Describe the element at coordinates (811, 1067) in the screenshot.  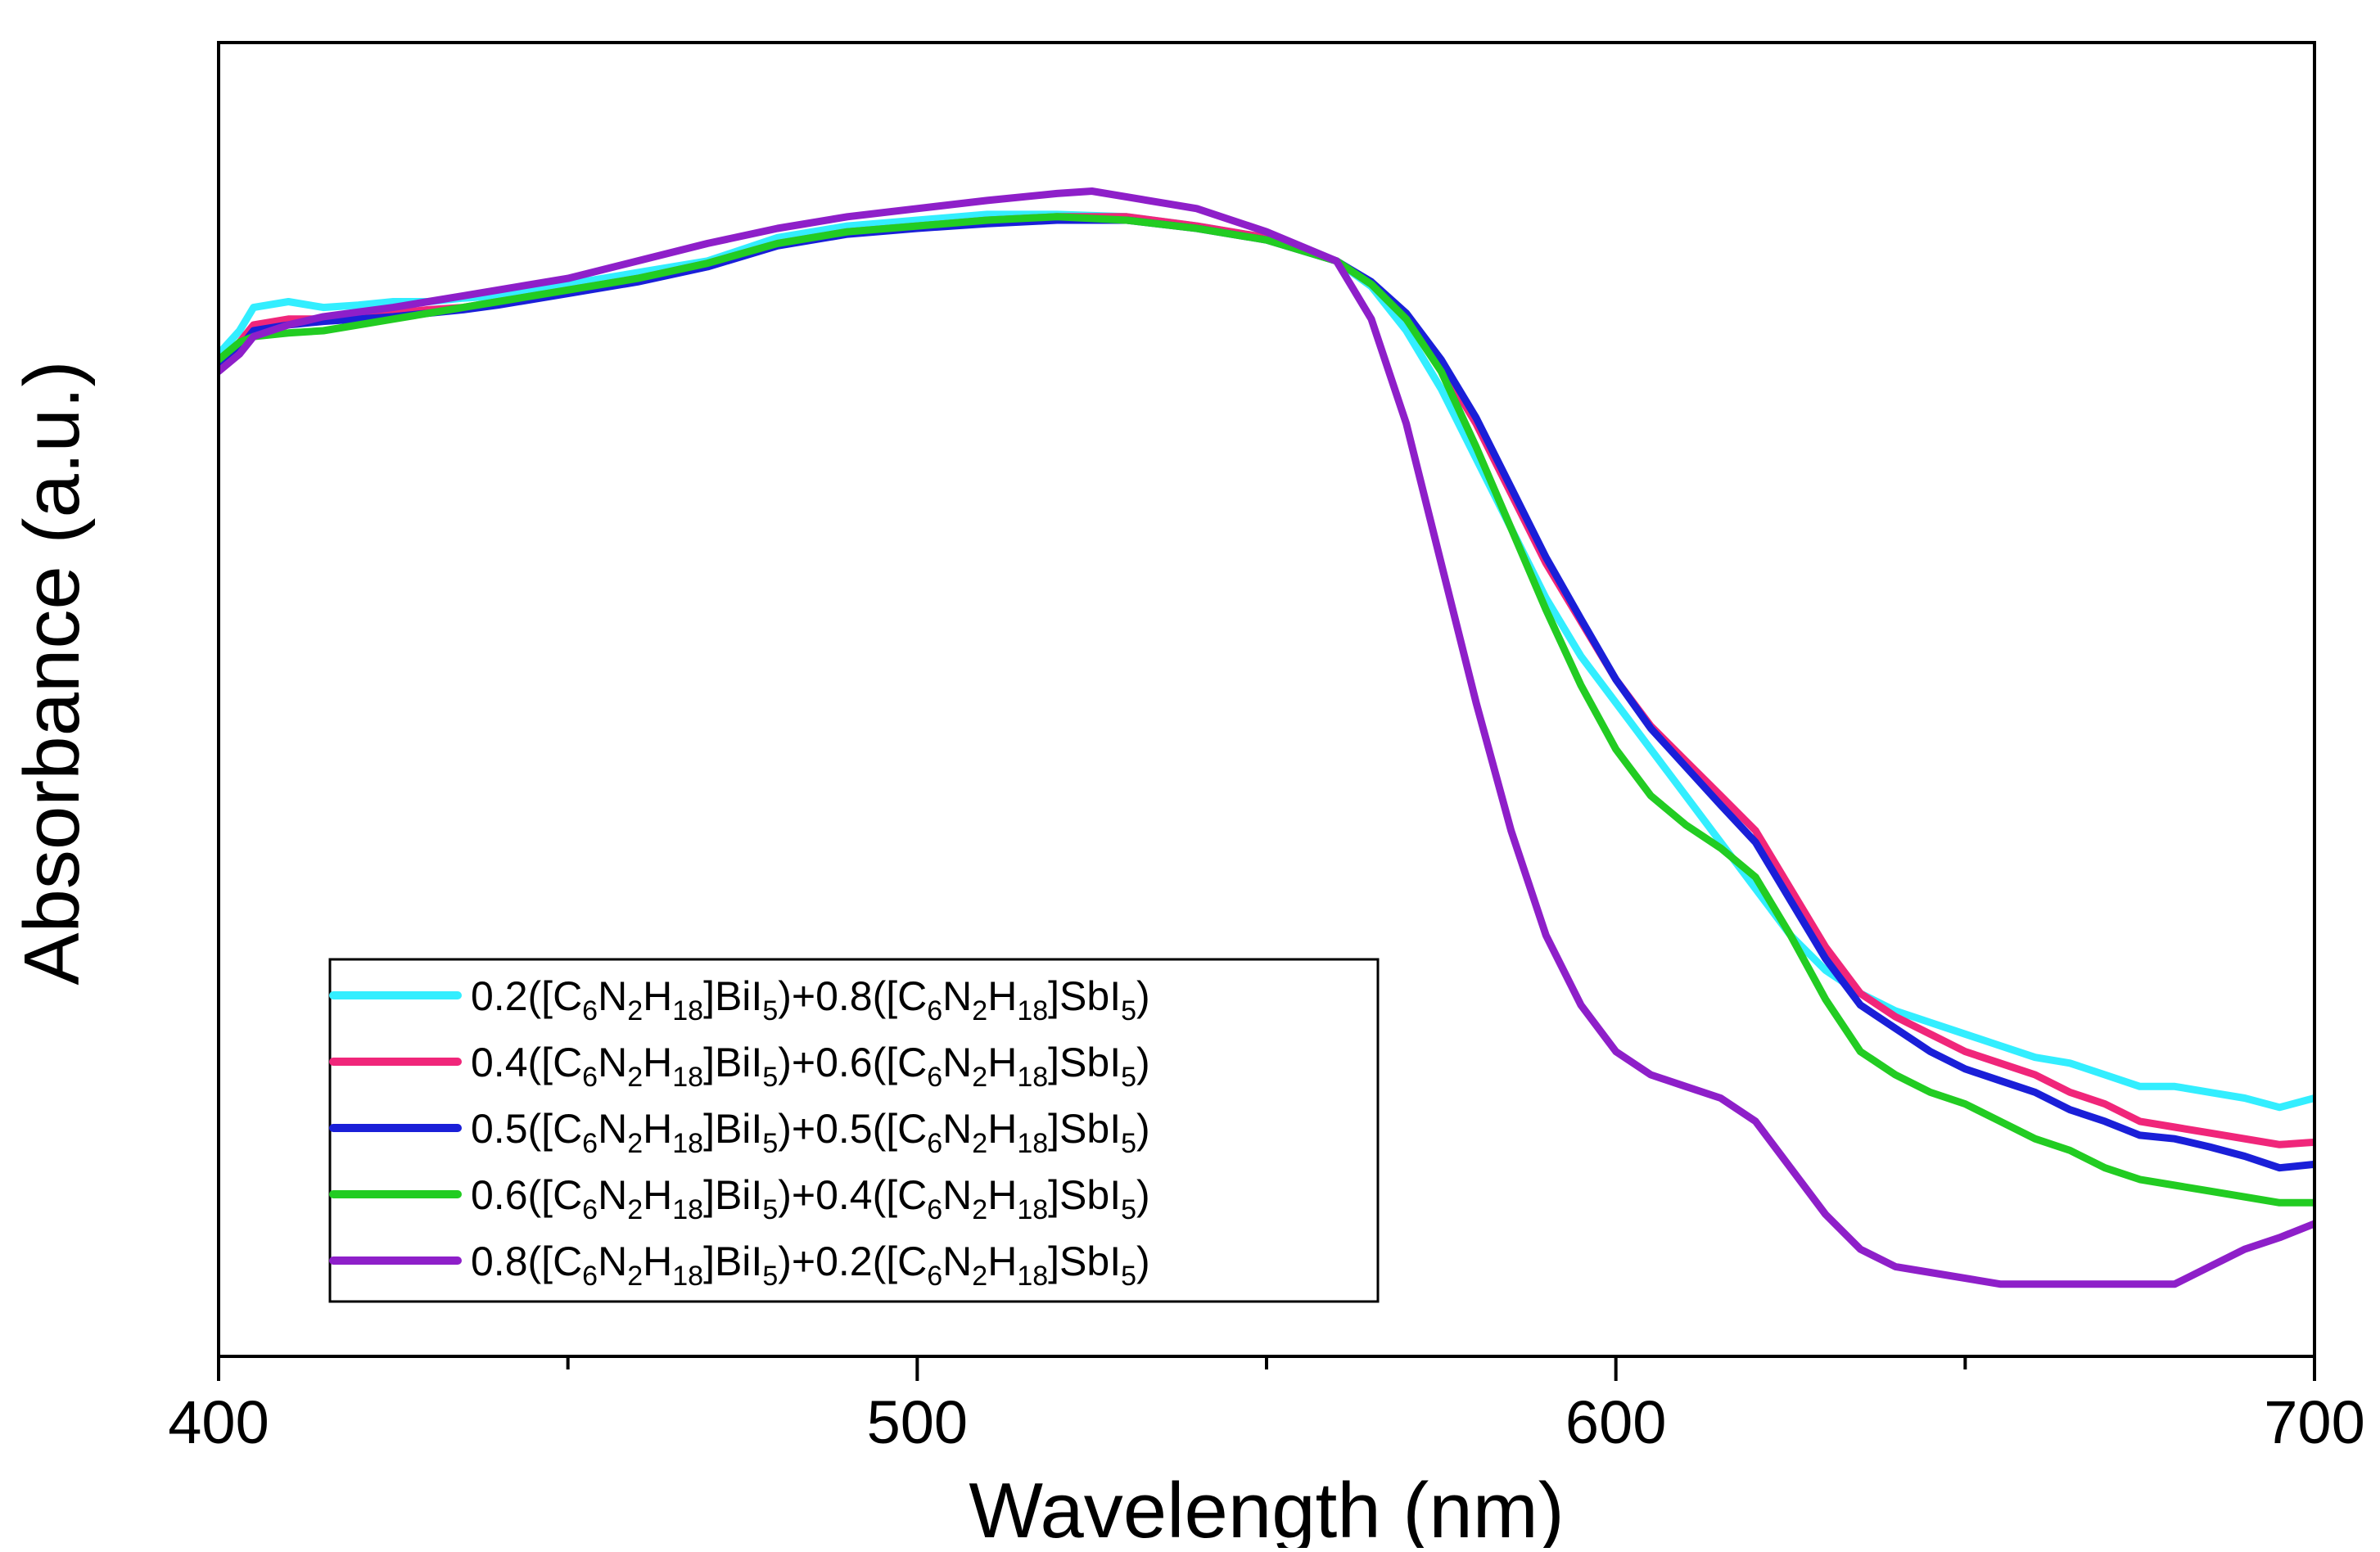
I see `legend-entry-2: 0.4([C6N2H18]BiI5)+0.6([C6N2H18]SbI5)` at that location.